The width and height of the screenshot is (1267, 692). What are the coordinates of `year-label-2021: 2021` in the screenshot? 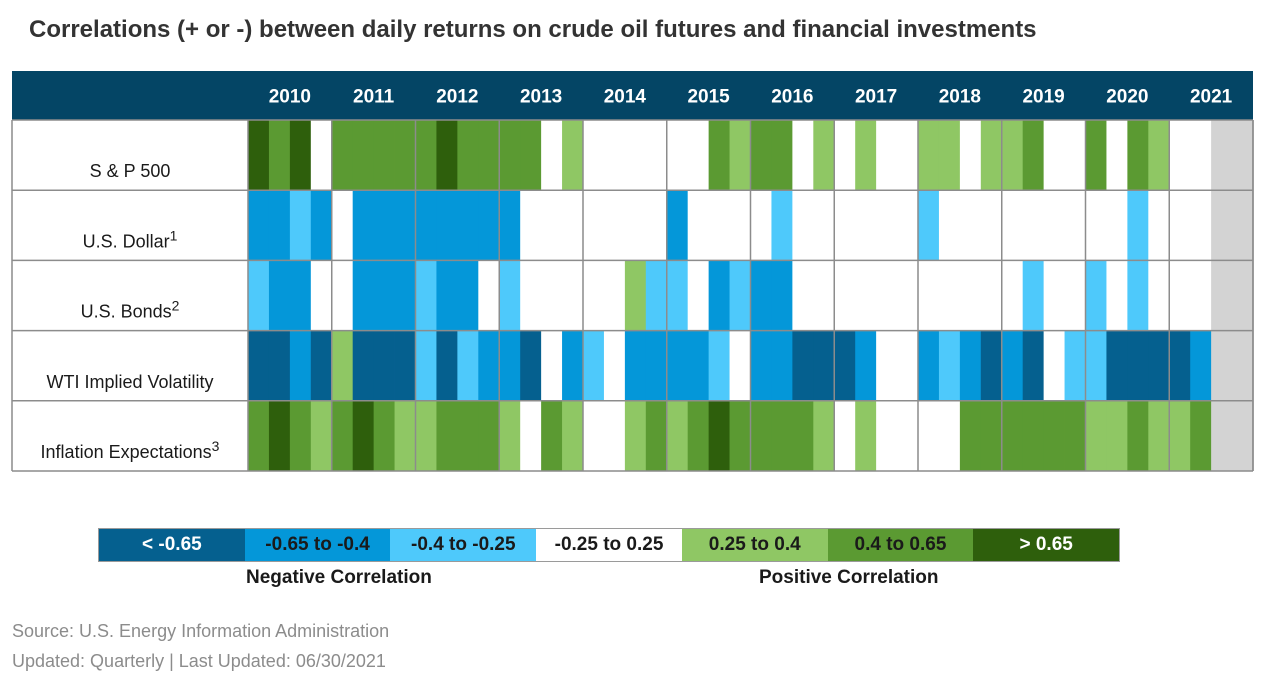 It's located at (1211, 97).